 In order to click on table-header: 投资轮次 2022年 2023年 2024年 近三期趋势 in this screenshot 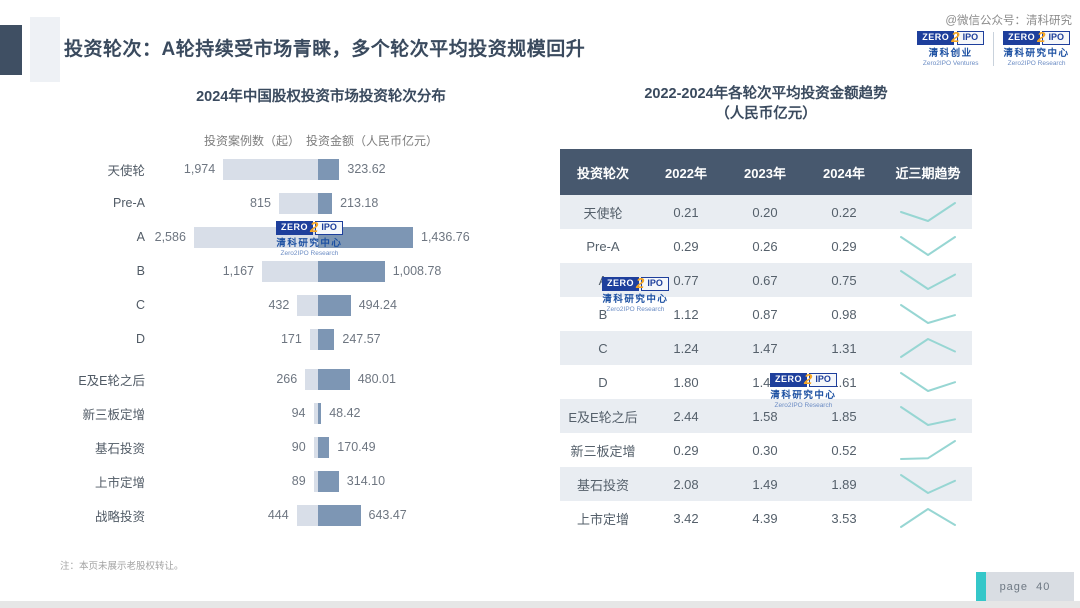, I will do `click(766, 172)`.